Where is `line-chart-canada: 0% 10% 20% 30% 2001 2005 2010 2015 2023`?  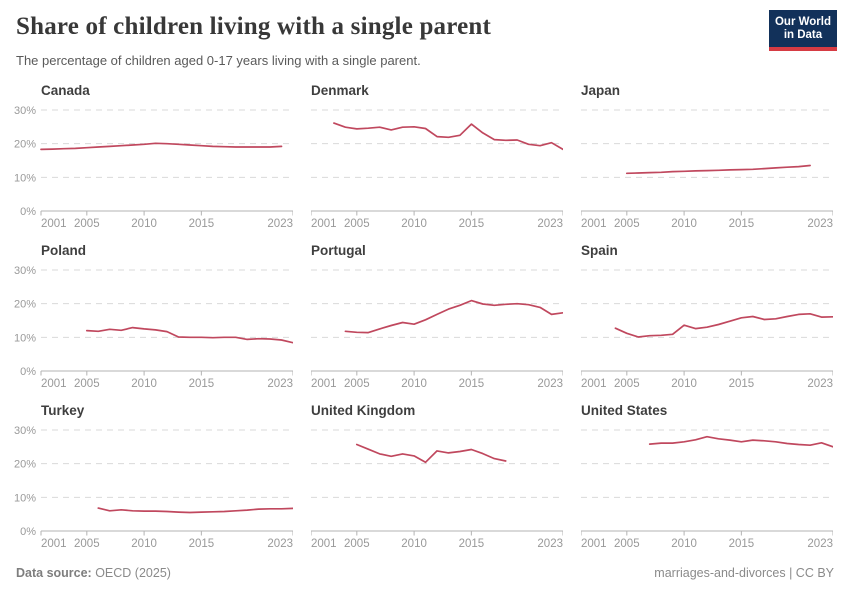 line-chart-canada: 0% 10% 20% 30% 2001 2005 2010 2015 2023 is located at coordinates (152, 170).